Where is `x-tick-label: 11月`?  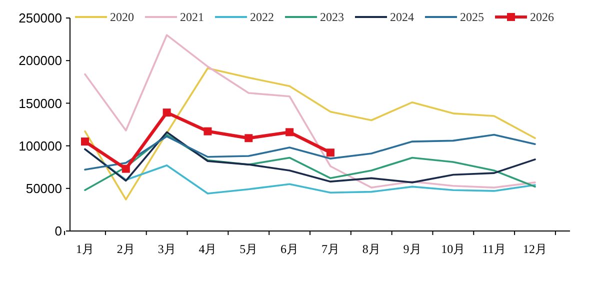 x-tick-label: 11月 is located at coordinates (494, 249).